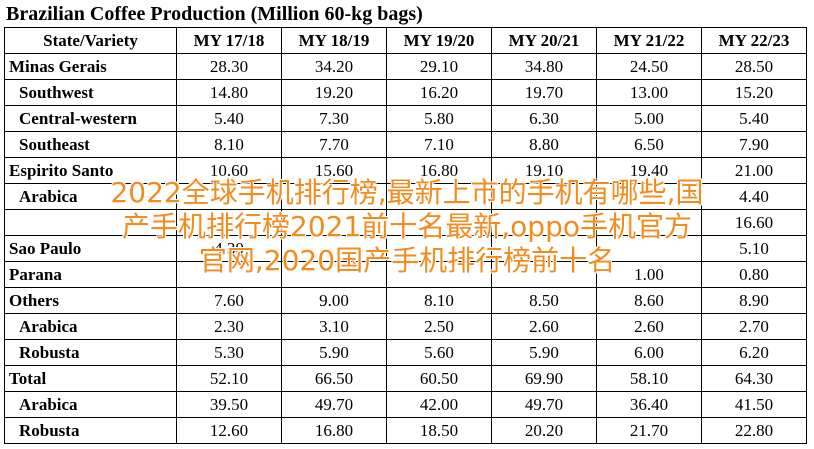  I want to click on table-cell: 69.90, so click(544, 378).